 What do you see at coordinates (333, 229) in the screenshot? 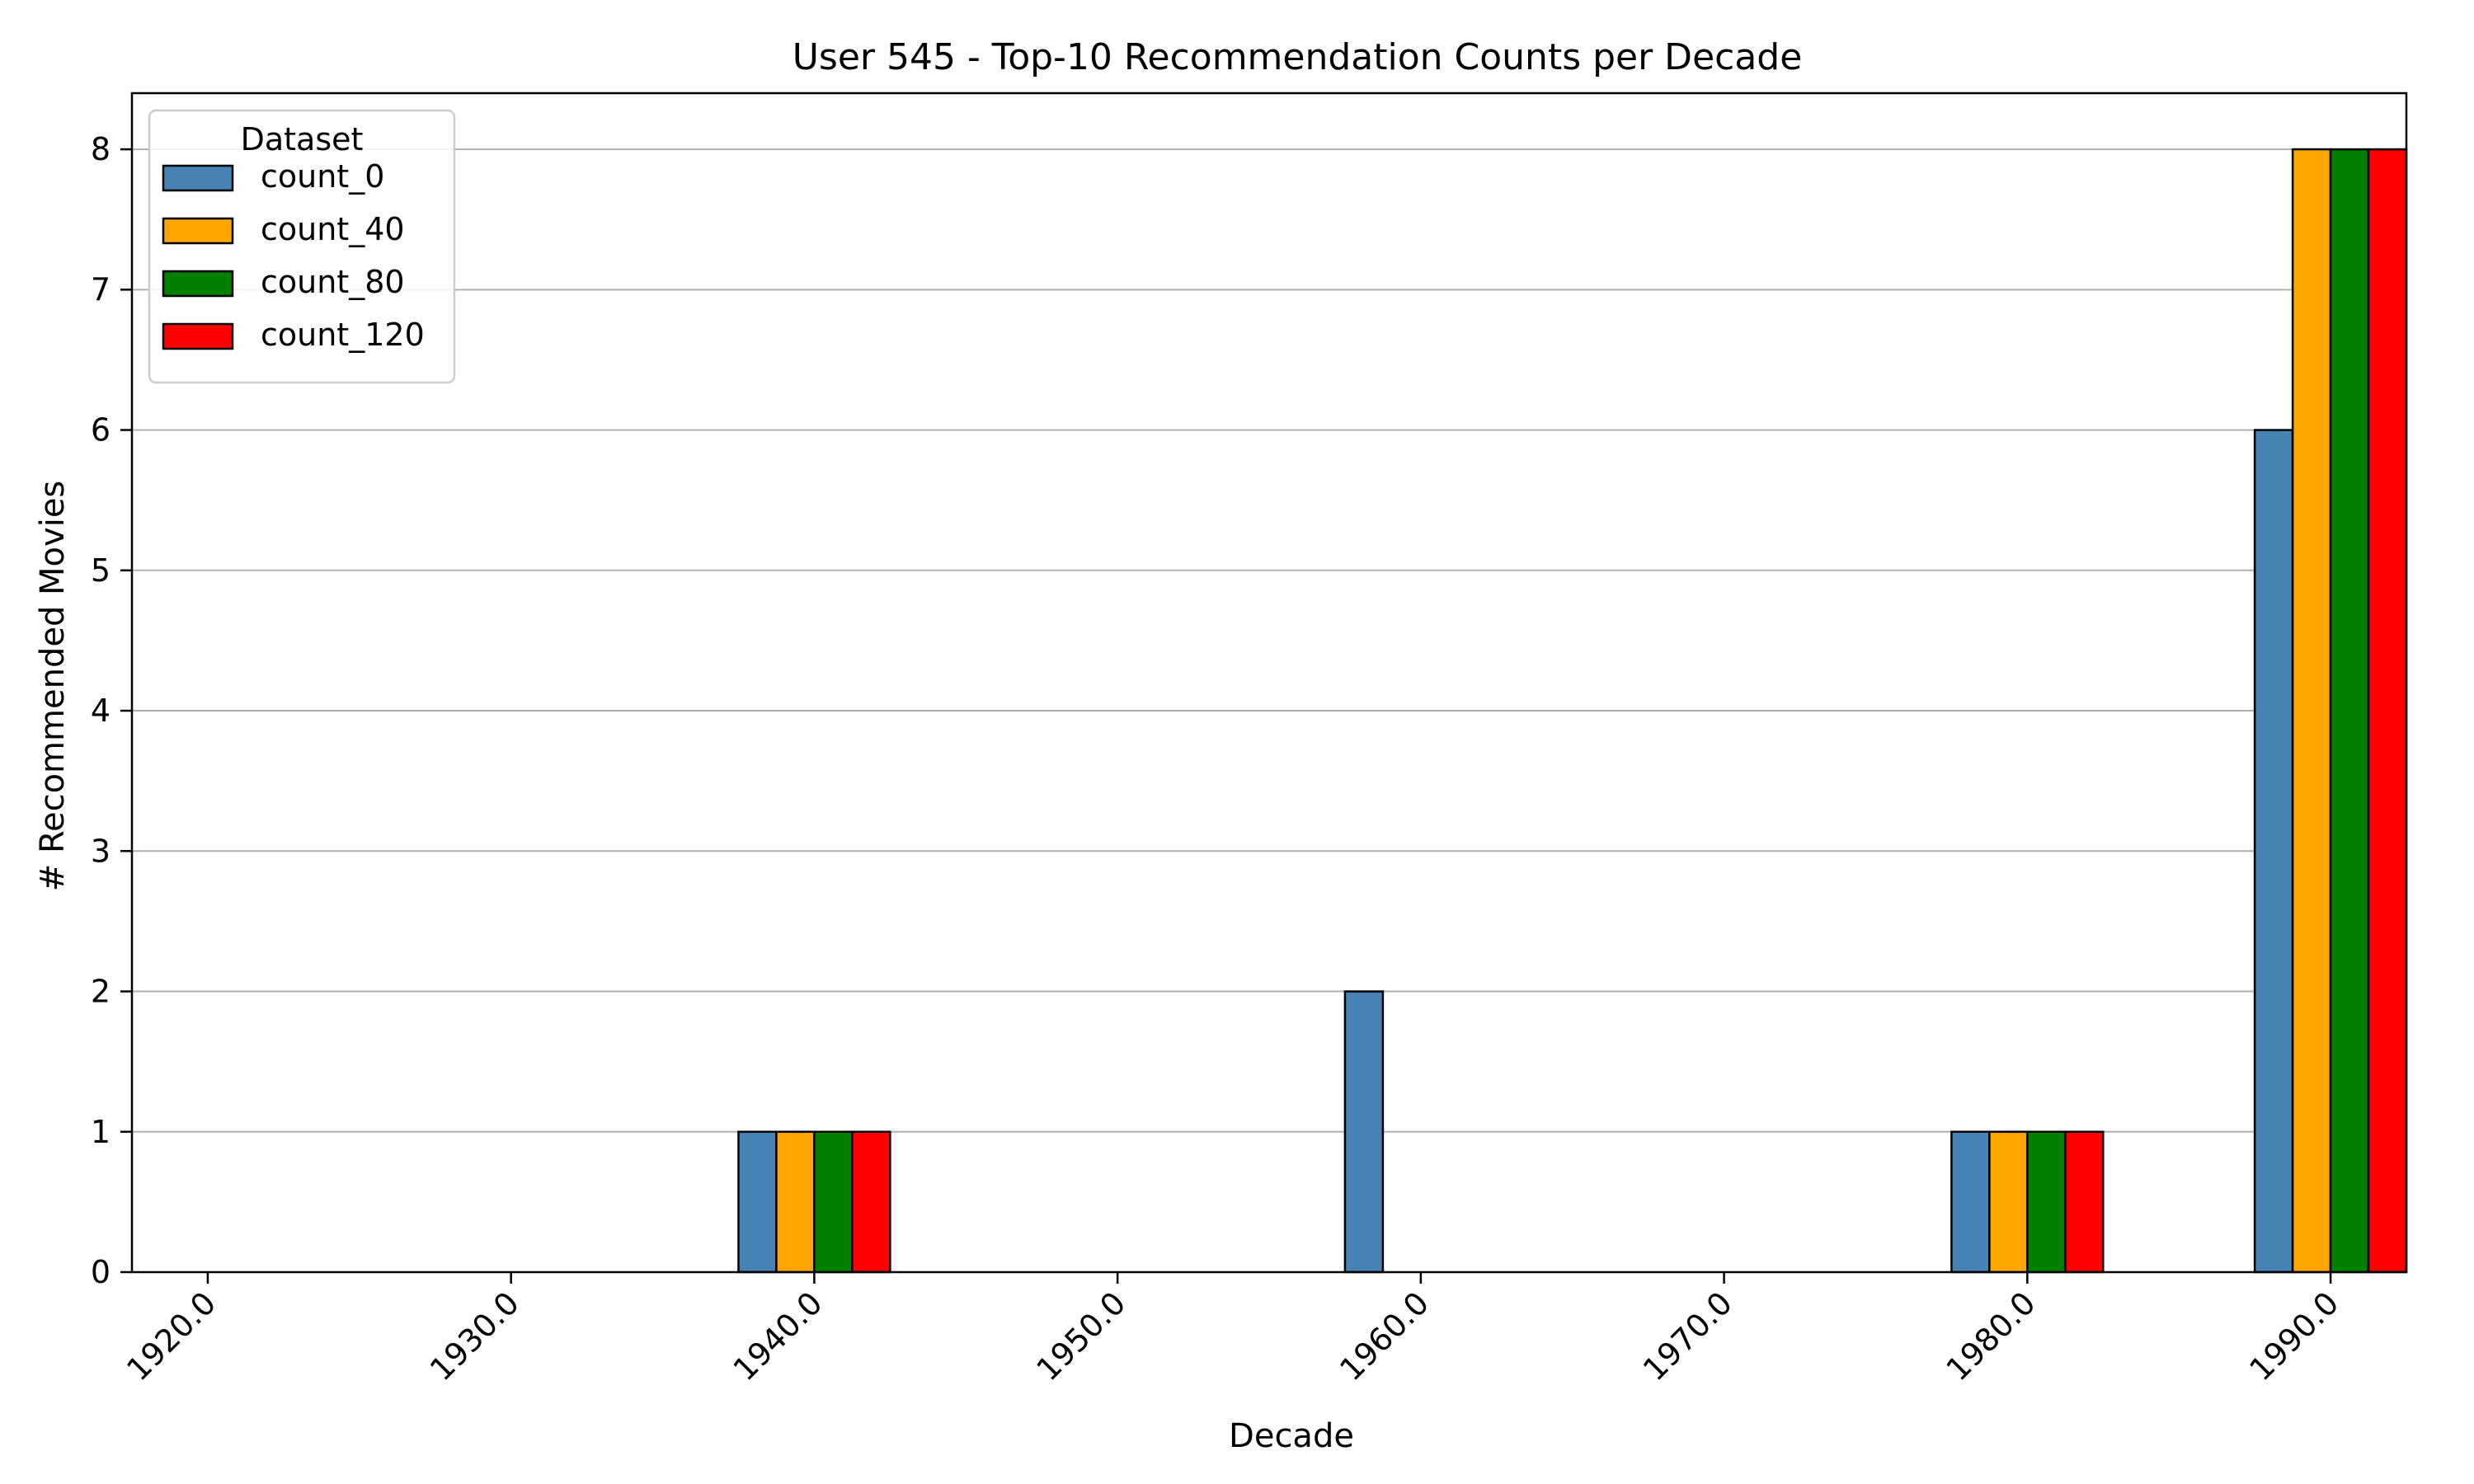
I see `legend-label-count_40: count_40` at bounding box center [333, 229].